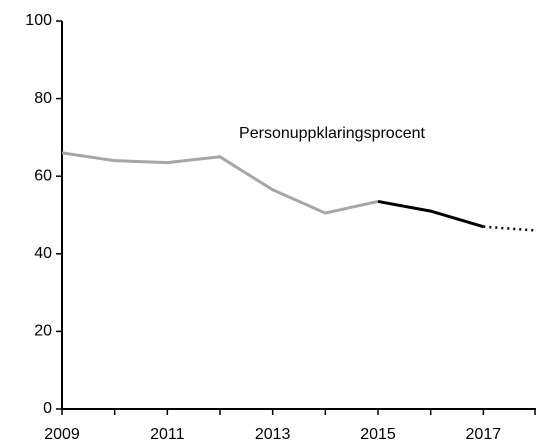 This screenshot has width=536, height=443. Describe the element at coordinates (43, 331) in the screenshot. I see `y-tick-label: 20` at that location.